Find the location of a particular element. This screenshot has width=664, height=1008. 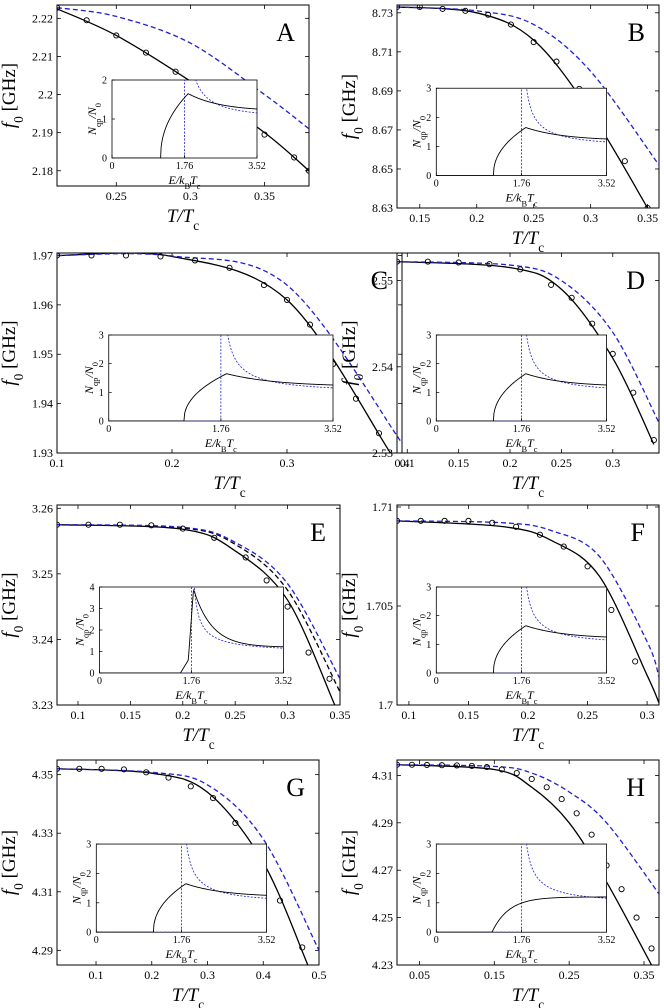

y-tick-label: 3.23 is located at coordinates (42, 705).